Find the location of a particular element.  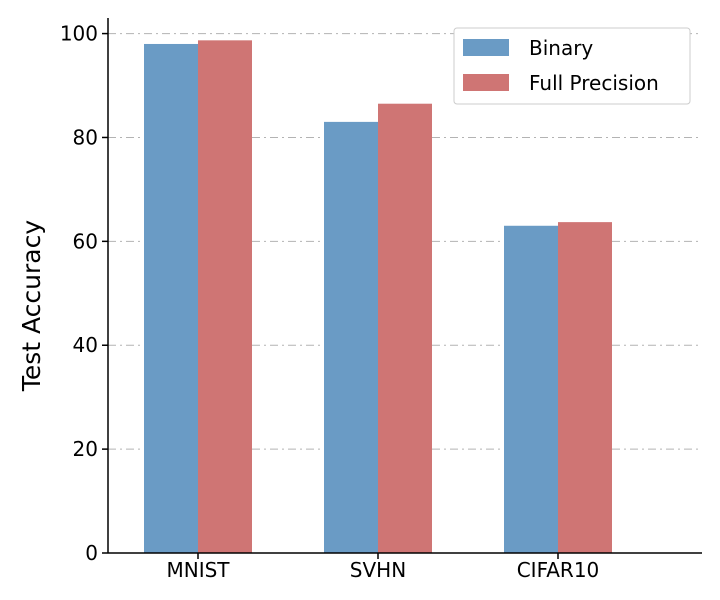

y-tick-label: 60 is located at coordinates (85, 241).